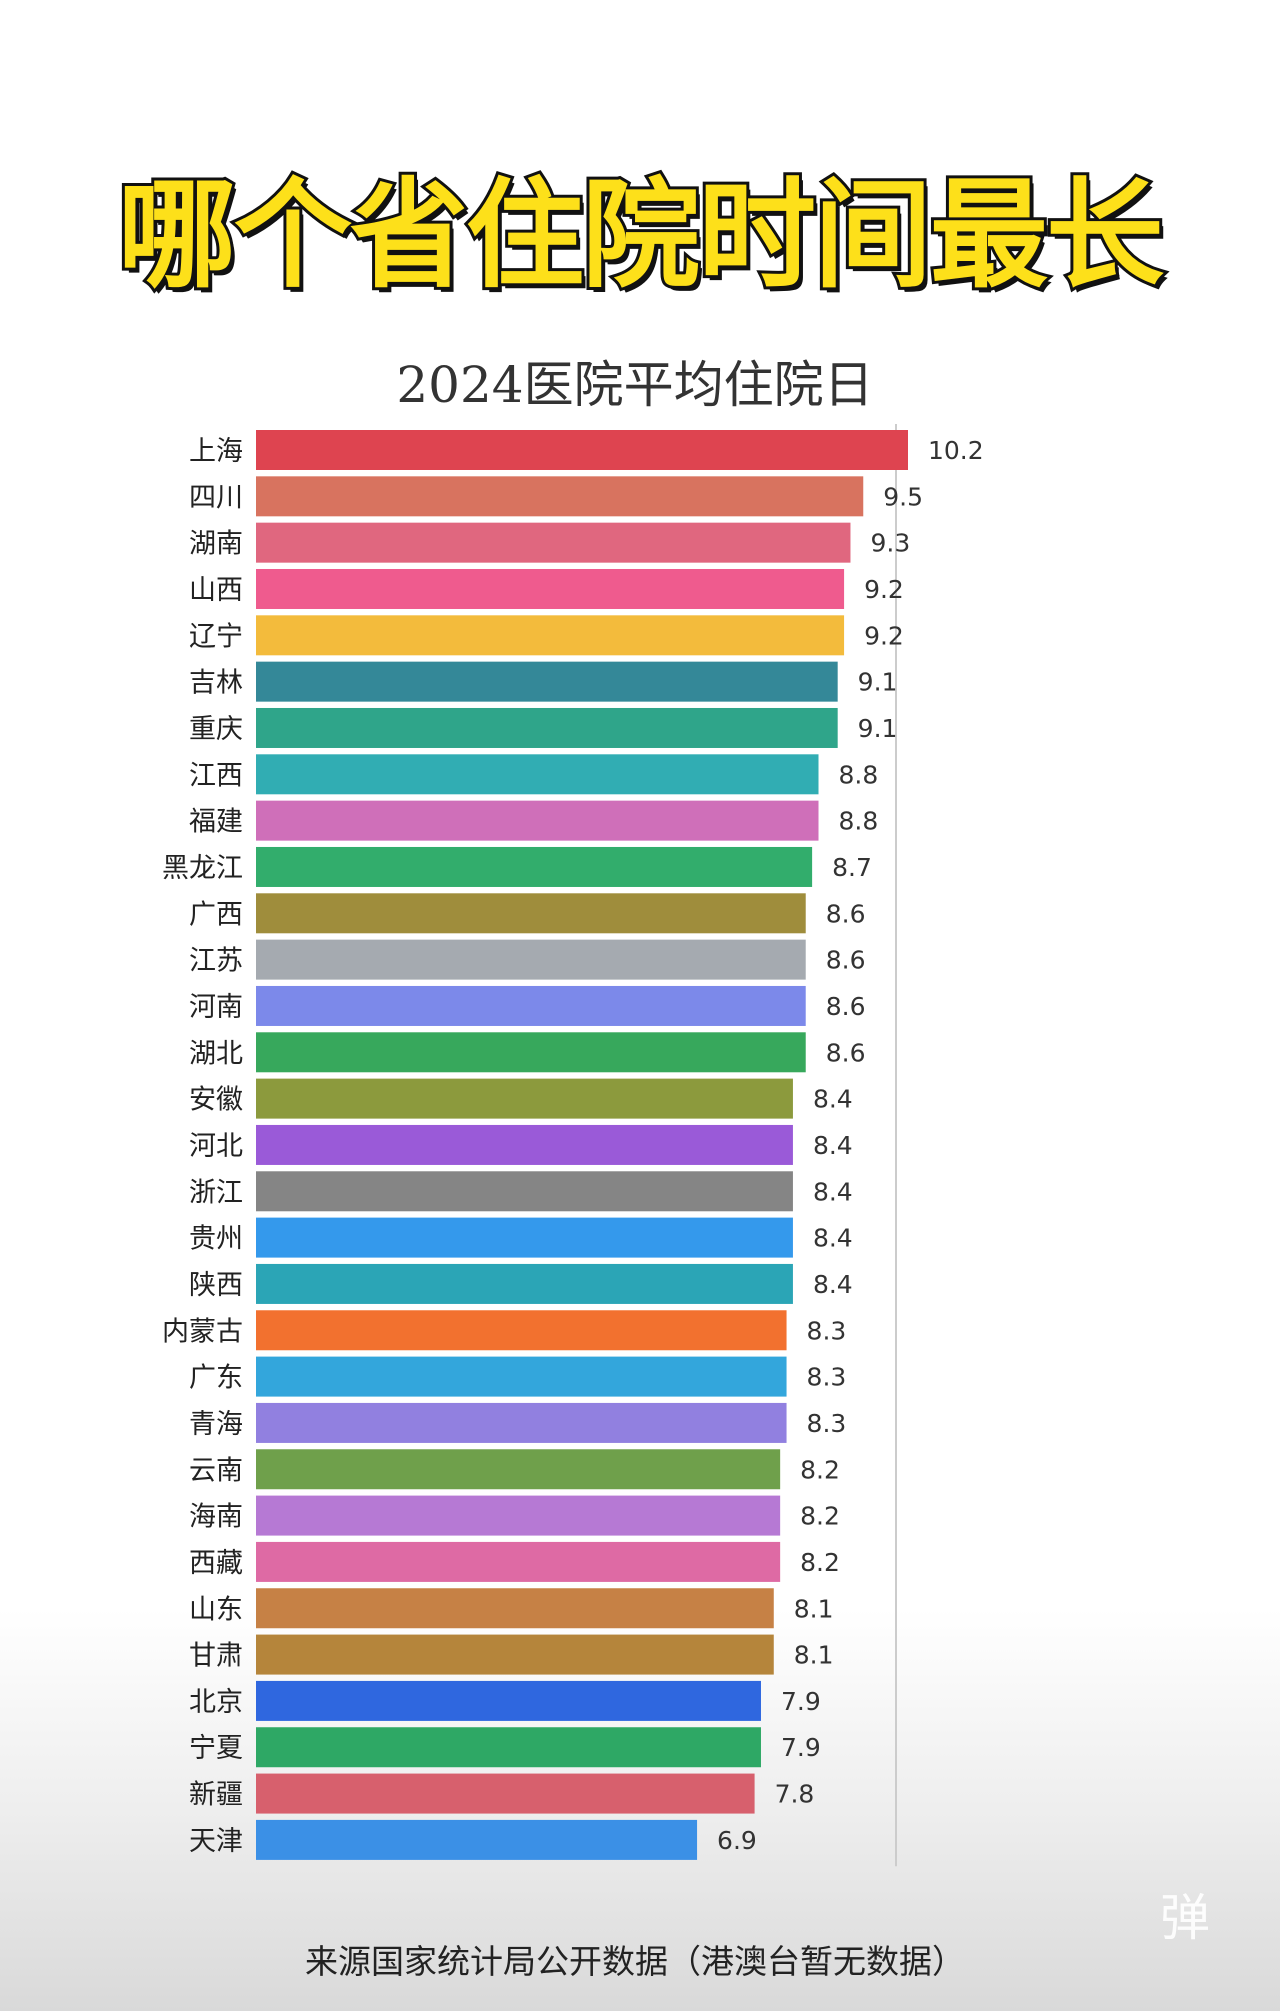  What do you see at coordinates (635, 385) in the screenshot?
I see `chart-title: 2024医院平均住院日` at bounding box center [635, 385].